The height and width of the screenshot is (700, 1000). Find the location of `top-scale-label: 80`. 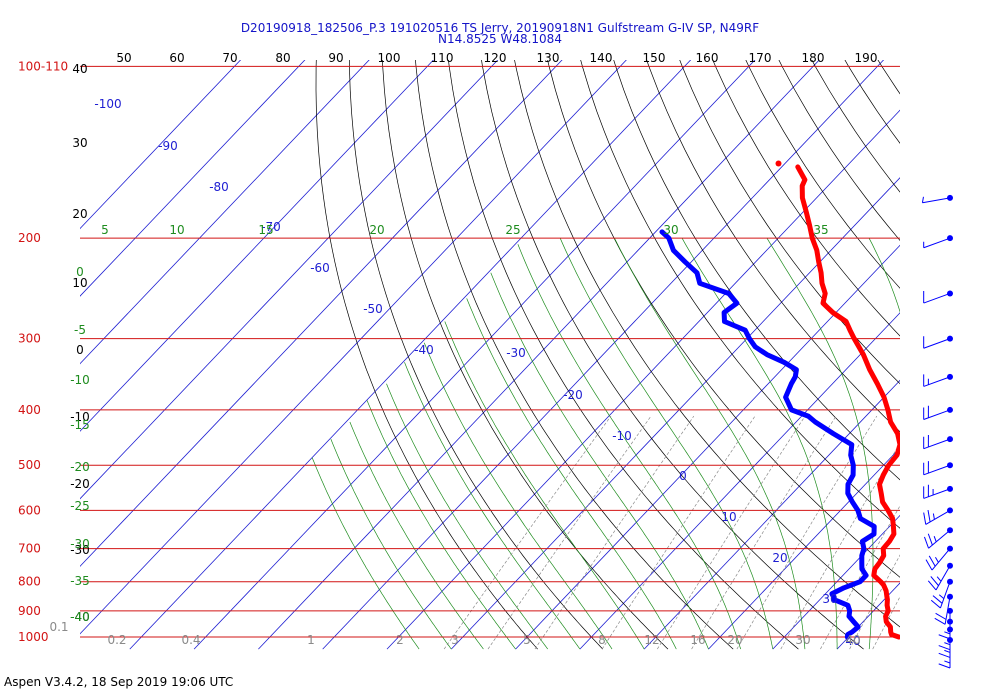

top-scale-label: 80 is located at coordinates (282, 58).